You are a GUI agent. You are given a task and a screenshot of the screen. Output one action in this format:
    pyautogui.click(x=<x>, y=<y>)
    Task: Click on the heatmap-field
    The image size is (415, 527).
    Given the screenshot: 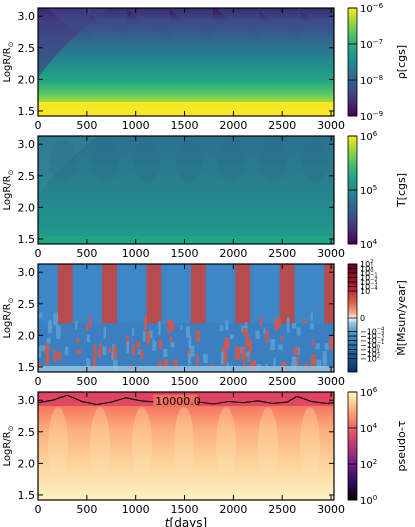 What is the action you would take?
    pyautogui.click(x=186, y=190)
    